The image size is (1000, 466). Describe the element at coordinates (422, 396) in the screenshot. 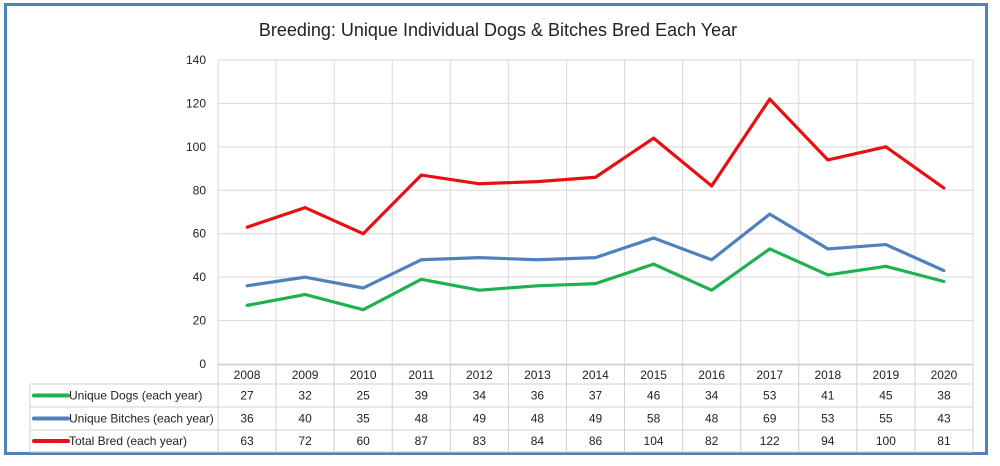

I see `data-table-cell: 39` at that location.